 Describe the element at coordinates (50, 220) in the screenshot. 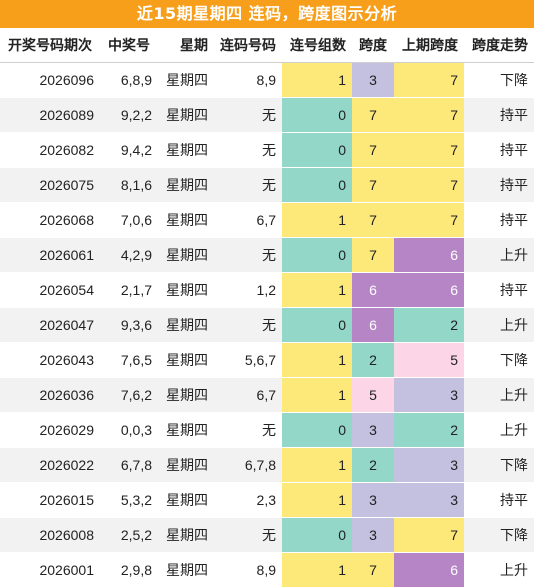

I see `period-cell: 2026068` at that location.